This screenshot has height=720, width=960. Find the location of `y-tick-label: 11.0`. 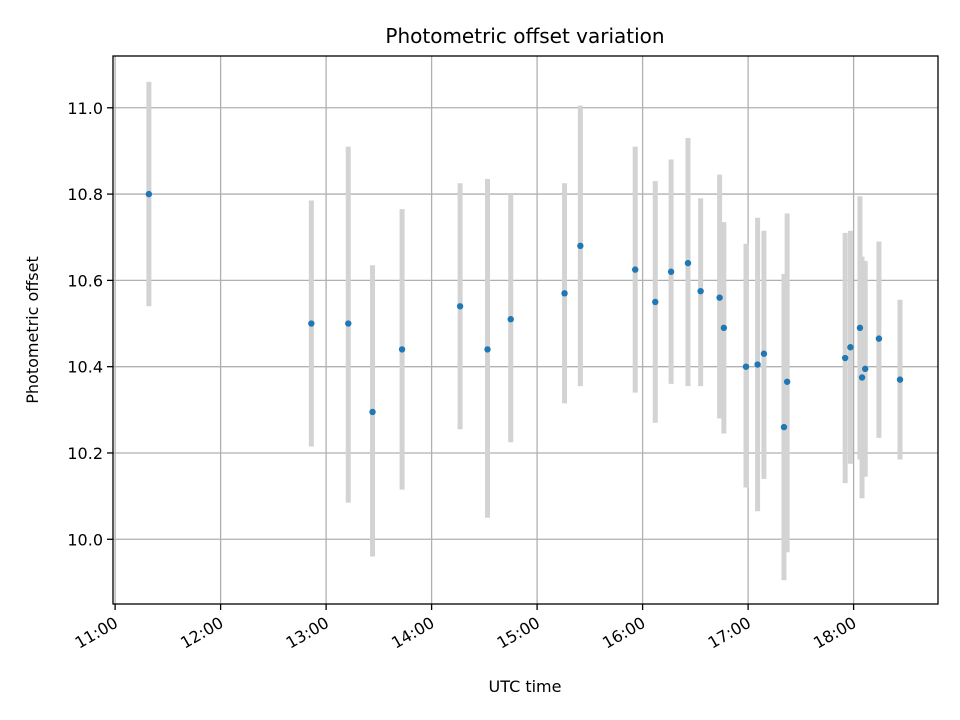

y-tick-label: 11.0 is located at coordinates (85, 108).